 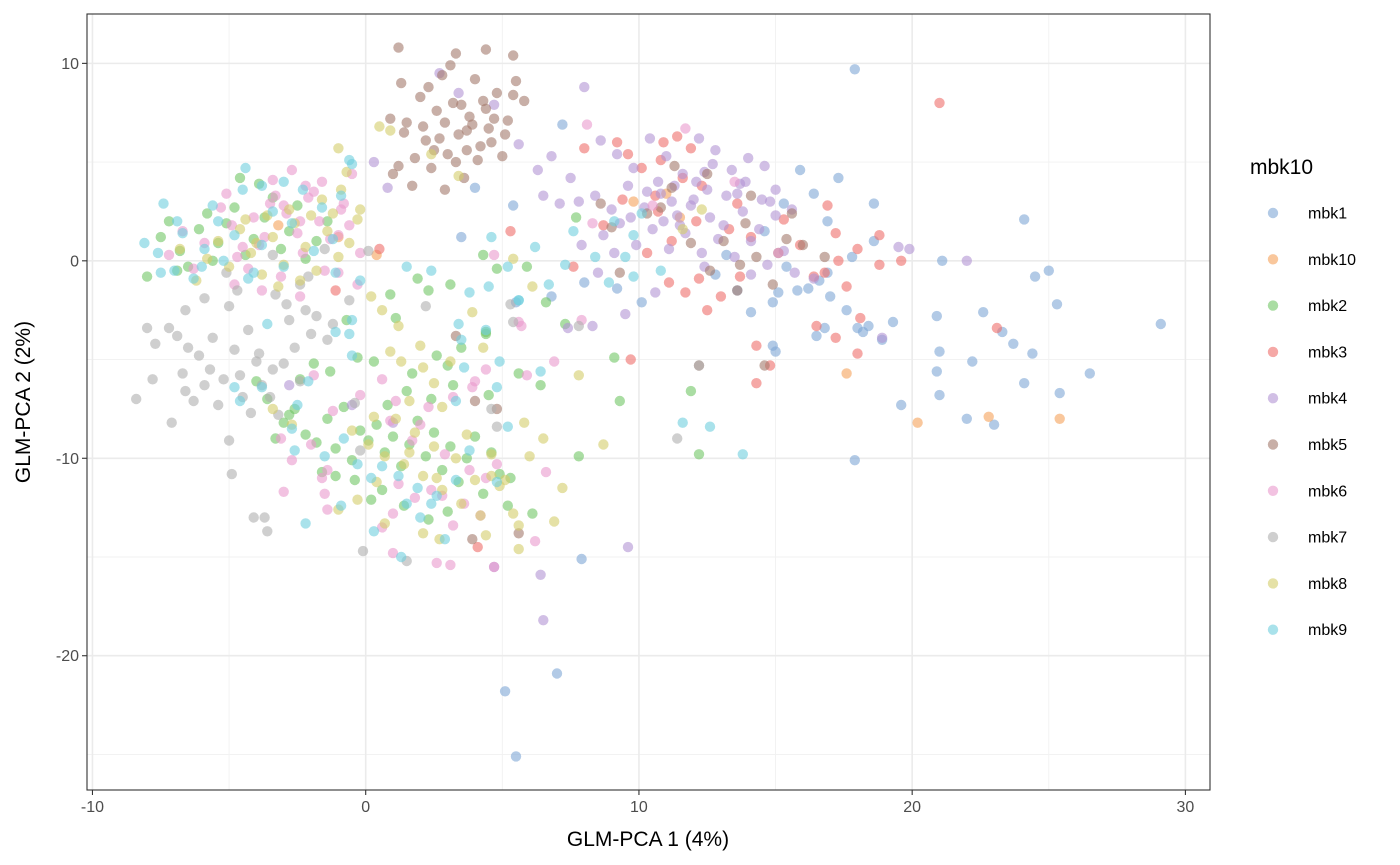 I want to click on y-tick-label: -20, so click(x=67, y=656).